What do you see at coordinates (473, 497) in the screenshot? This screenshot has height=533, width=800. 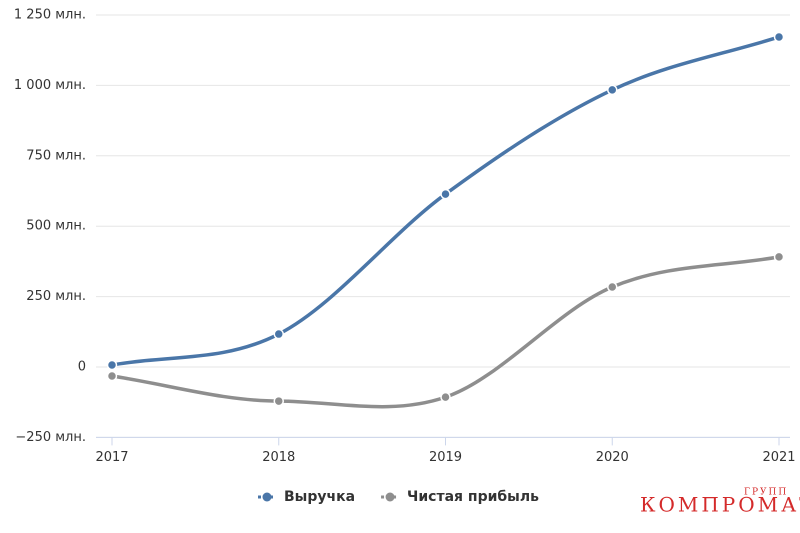 I see `legend-label: Чистая прибыль` at bounding box center [473, 497].